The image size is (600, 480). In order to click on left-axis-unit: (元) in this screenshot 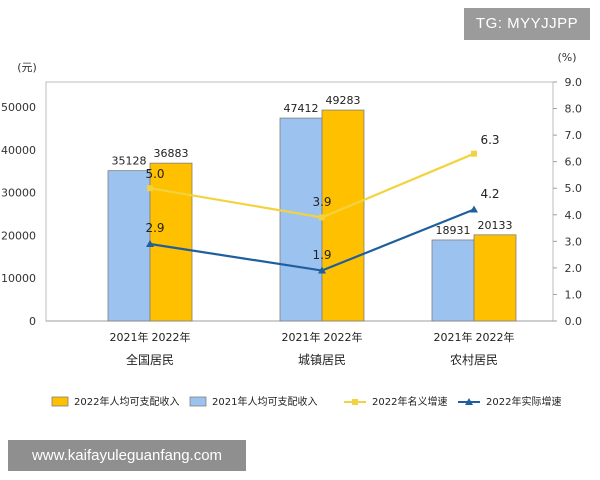, I will do `click(27, 67)`.